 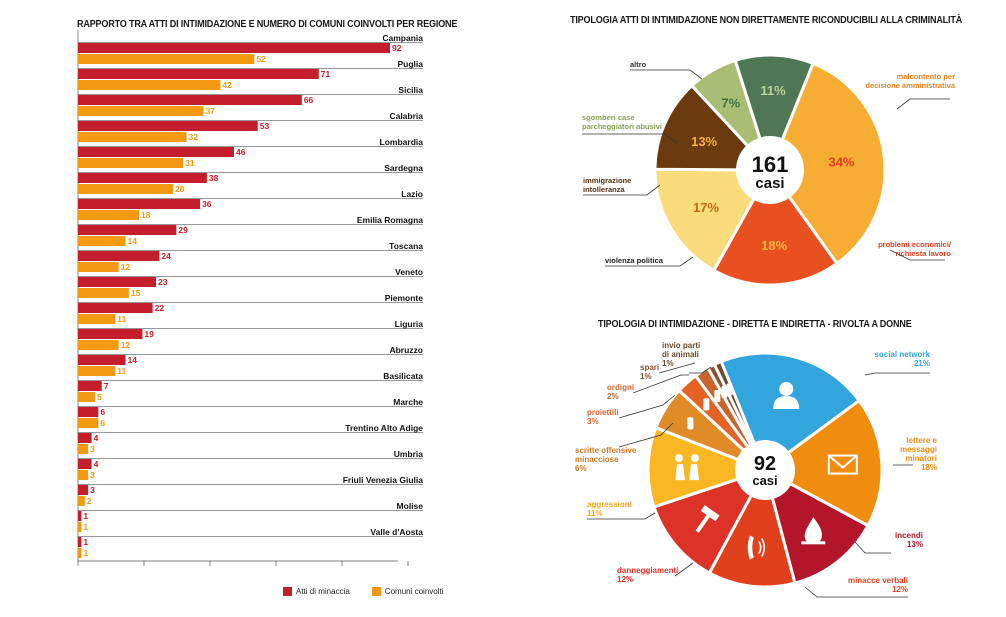 What do you see at coordinates (139, 204) in the screenshot?
I see `bar-minaccia-lazio` at bounding box center [139, 204].